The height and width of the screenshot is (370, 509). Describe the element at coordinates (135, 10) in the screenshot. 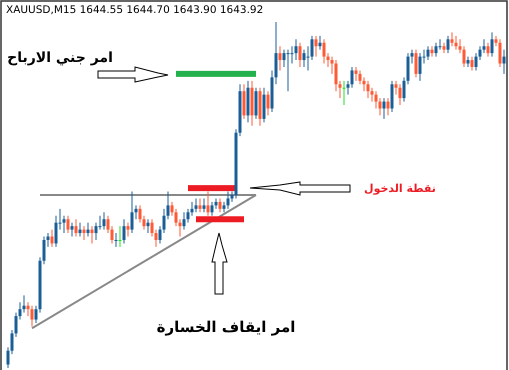

I see `chart-title: XAUUSD,M15 1644.55 1644.70 1643.90 1643.92` at that location.